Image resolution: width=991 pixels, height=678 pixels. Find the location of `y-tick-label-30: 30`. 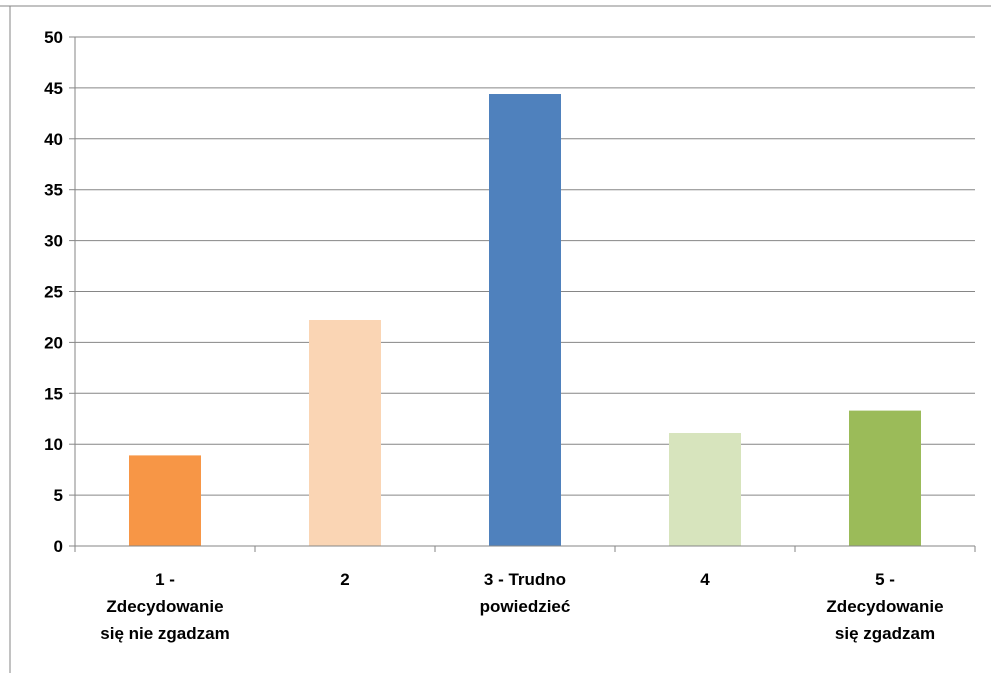

y-tick-label-30: 30 is located at coordinates (53, 241).